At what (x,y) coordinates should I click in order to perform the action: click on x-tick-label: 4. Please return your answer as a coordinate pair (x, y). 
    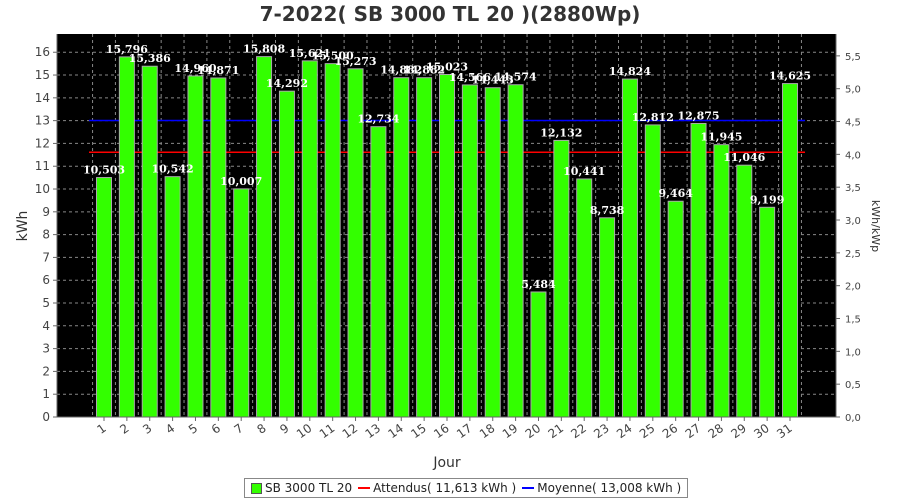
    Looking at the image, I should click on (170, 429).